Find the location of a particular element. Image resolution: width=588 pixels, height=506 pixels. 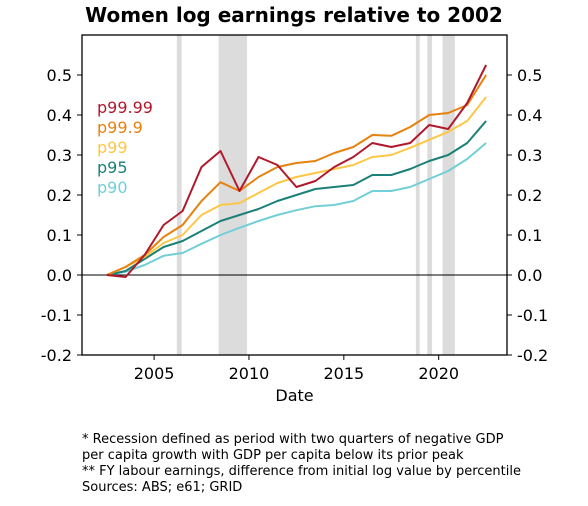

y-tick-label-left: -0.1 is located at coordinates (56, 315).